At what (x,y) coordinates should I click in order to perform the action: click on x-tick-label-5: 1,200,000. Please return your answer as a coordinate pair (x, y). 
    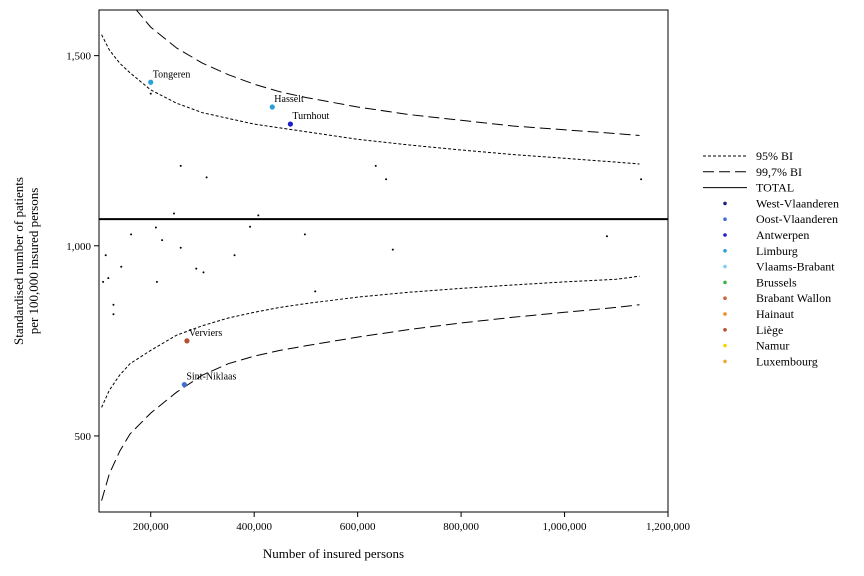
    Looking at the image, I should click on (668, 527).